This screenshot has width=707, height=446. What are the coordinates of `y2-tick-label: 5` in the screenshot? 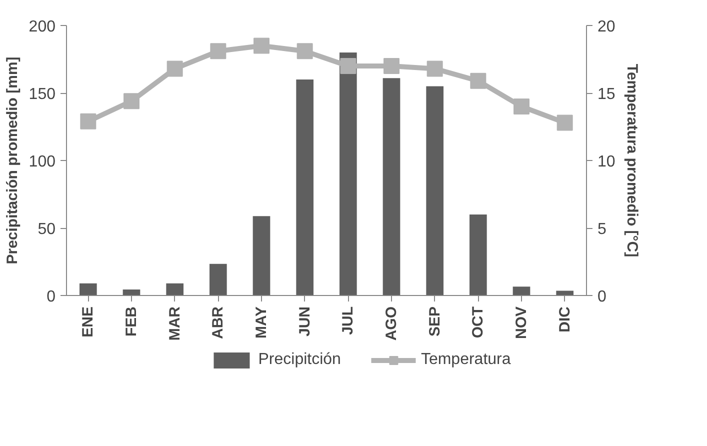 It's located at (602, 229).